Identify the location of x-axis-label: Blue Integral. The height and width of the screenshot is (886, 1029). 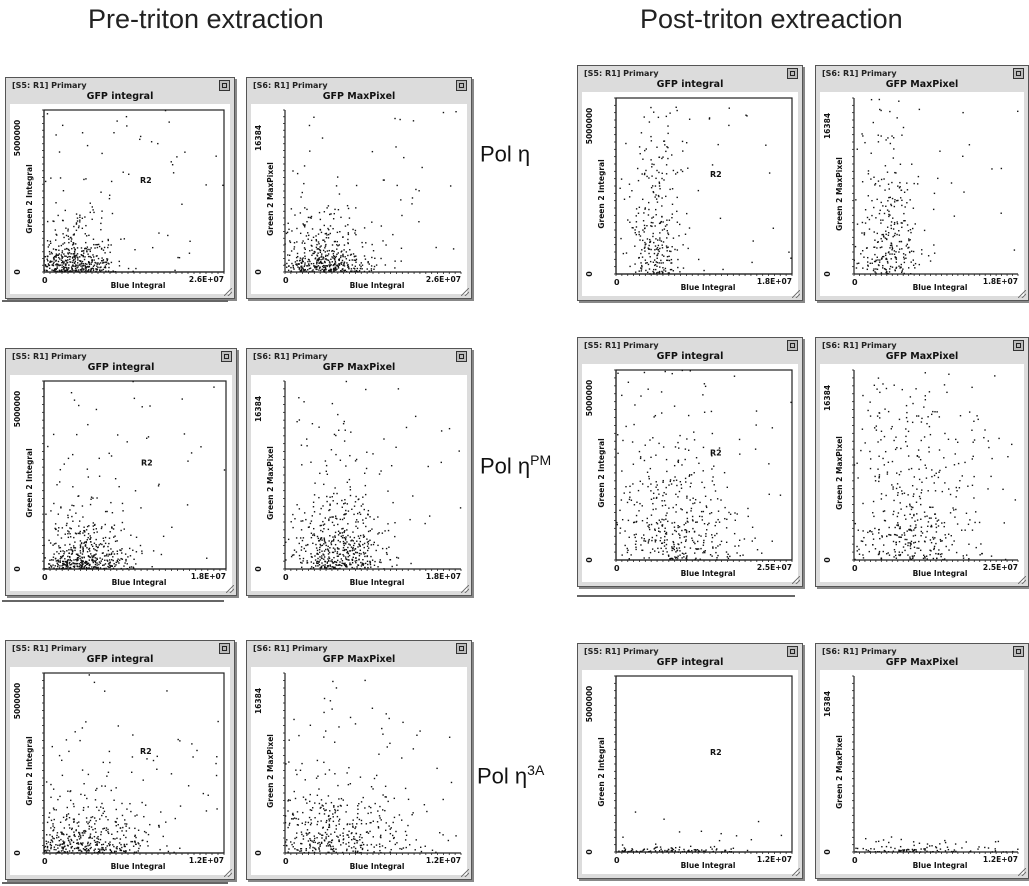
(138, 866).